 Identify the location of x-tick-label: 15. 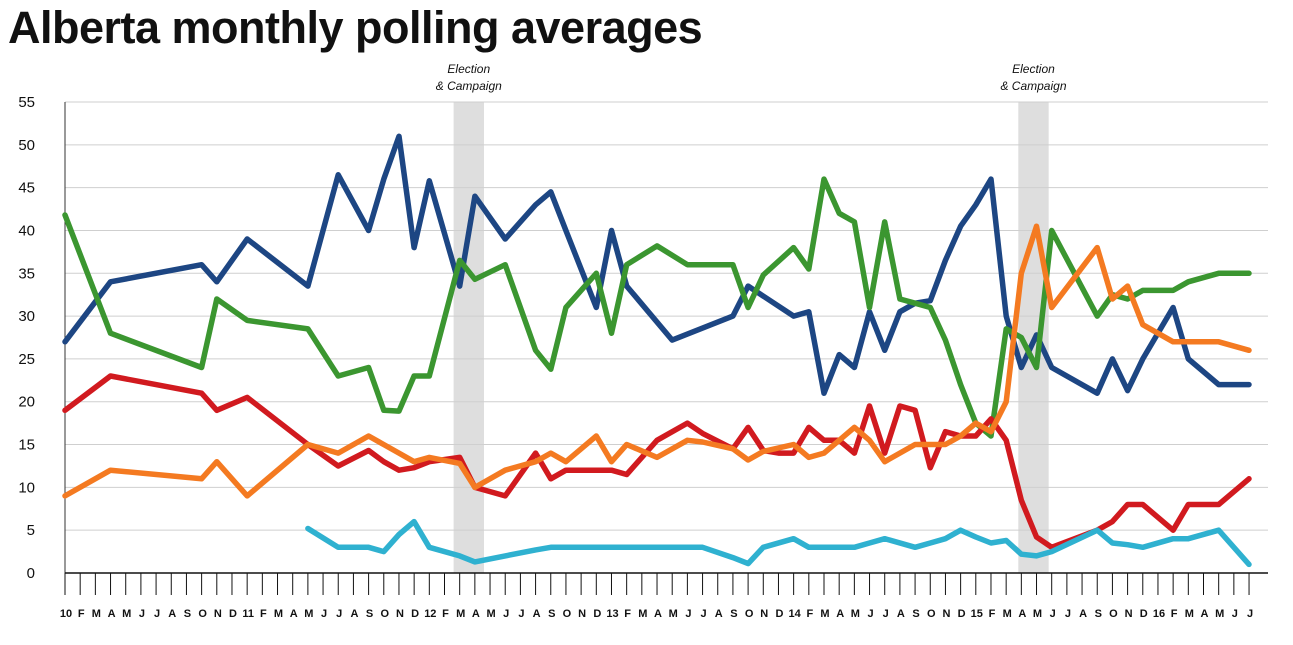
(977, 614).